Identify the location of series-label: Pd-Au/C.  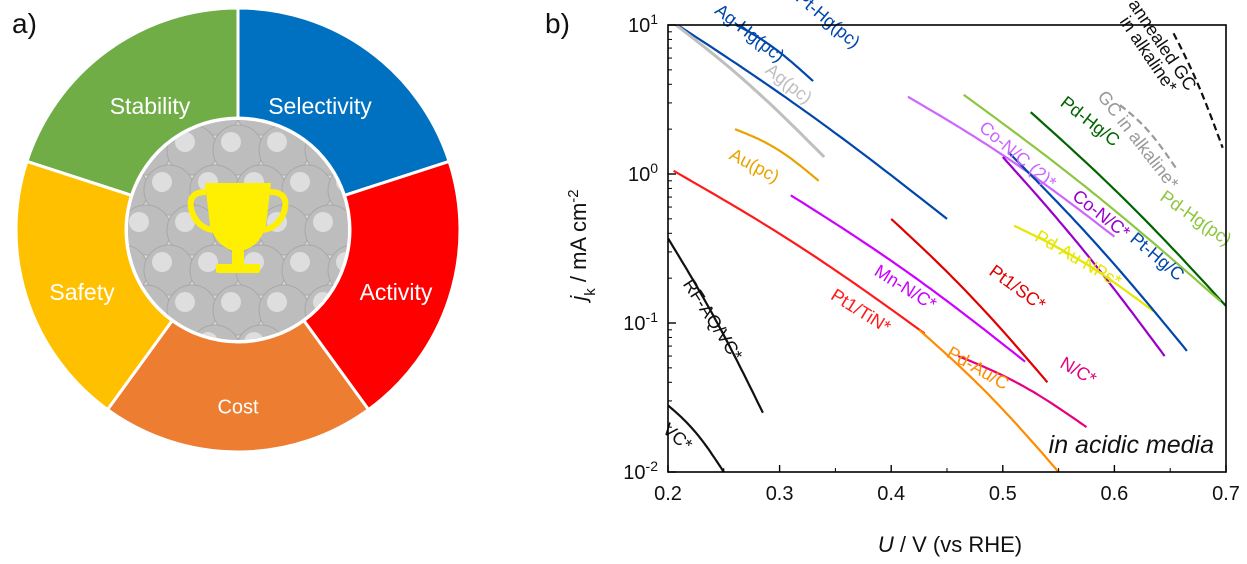
(977, 367).